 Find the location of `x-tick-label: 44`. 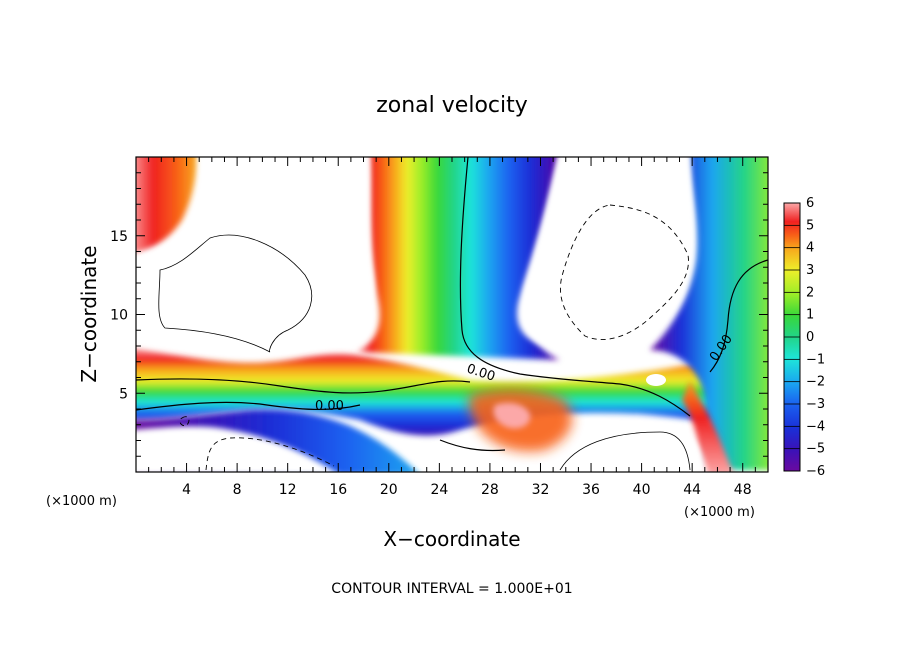

x-tick-label: 44 is located at coordinates (692, 490).